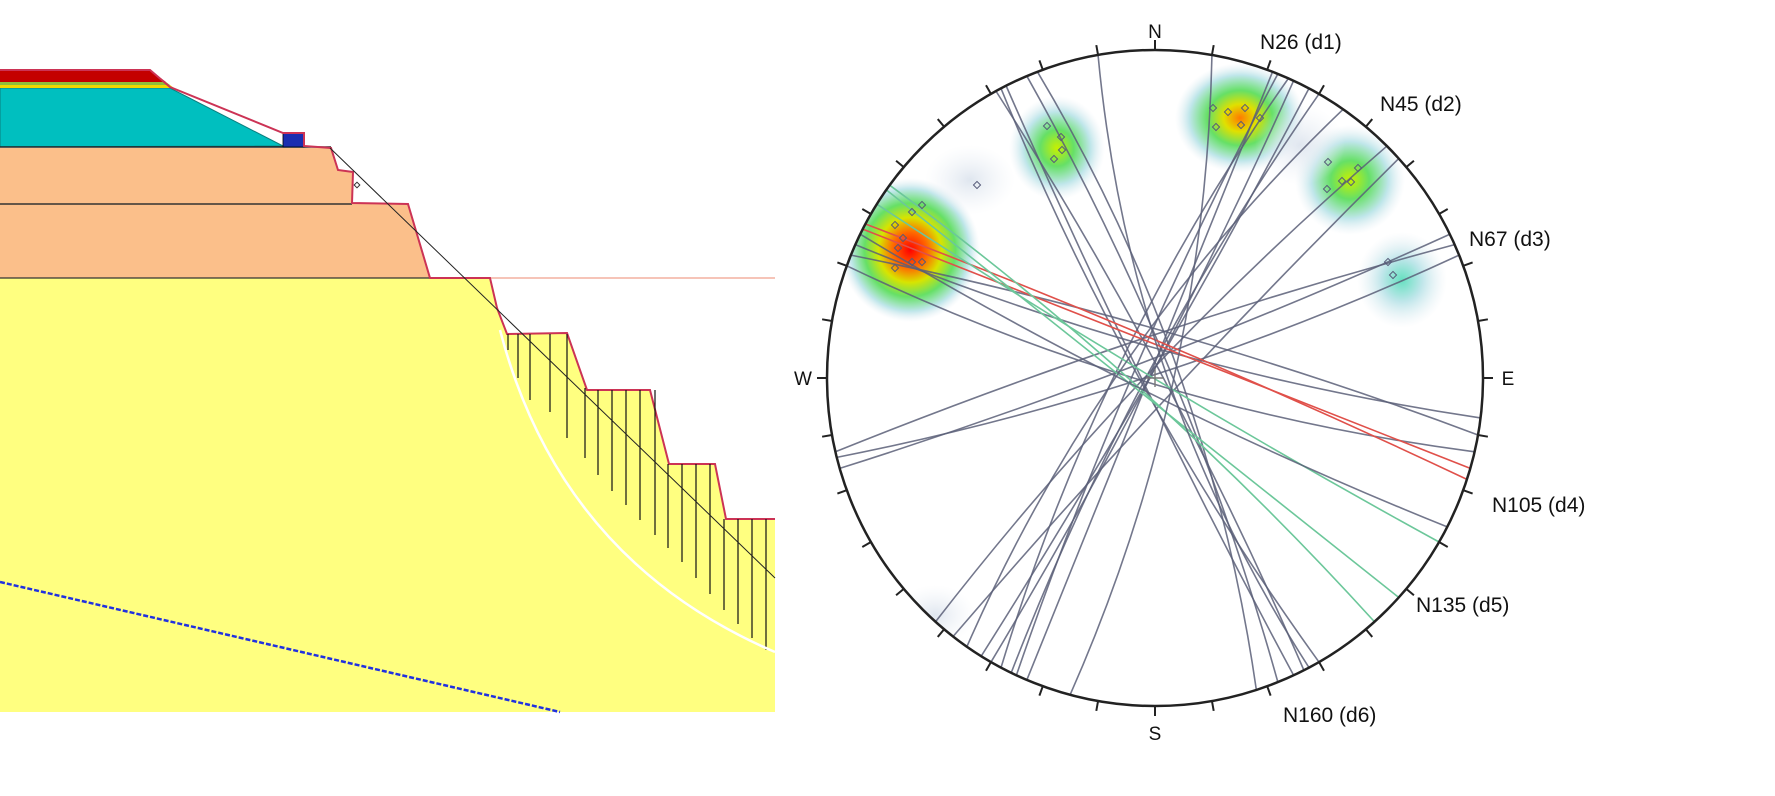 The width and height of the screenshot is (1775, 796). What do you see at coordinates (803, 379) in the screenshot?
I see `west-label: W` at bounding box center [803, 379].